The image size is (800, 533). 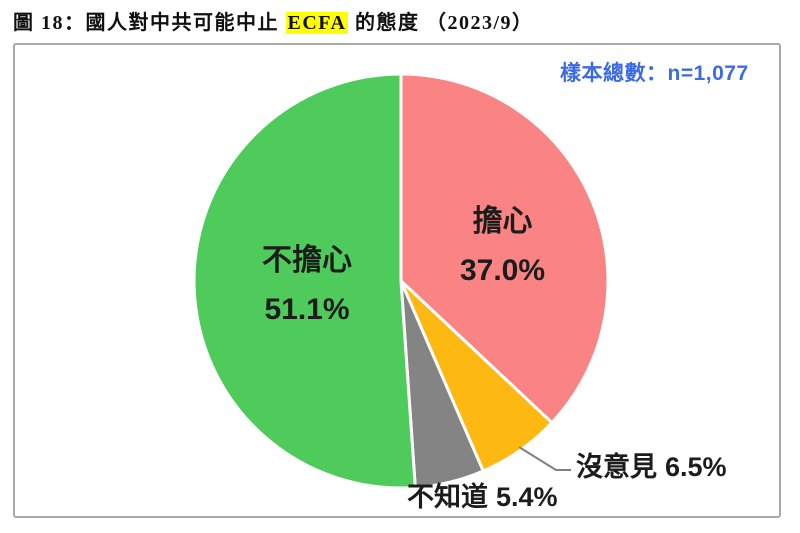 I want to click on slice-label-no-opinion-name: 沒意見, so click(x=616, y=467).